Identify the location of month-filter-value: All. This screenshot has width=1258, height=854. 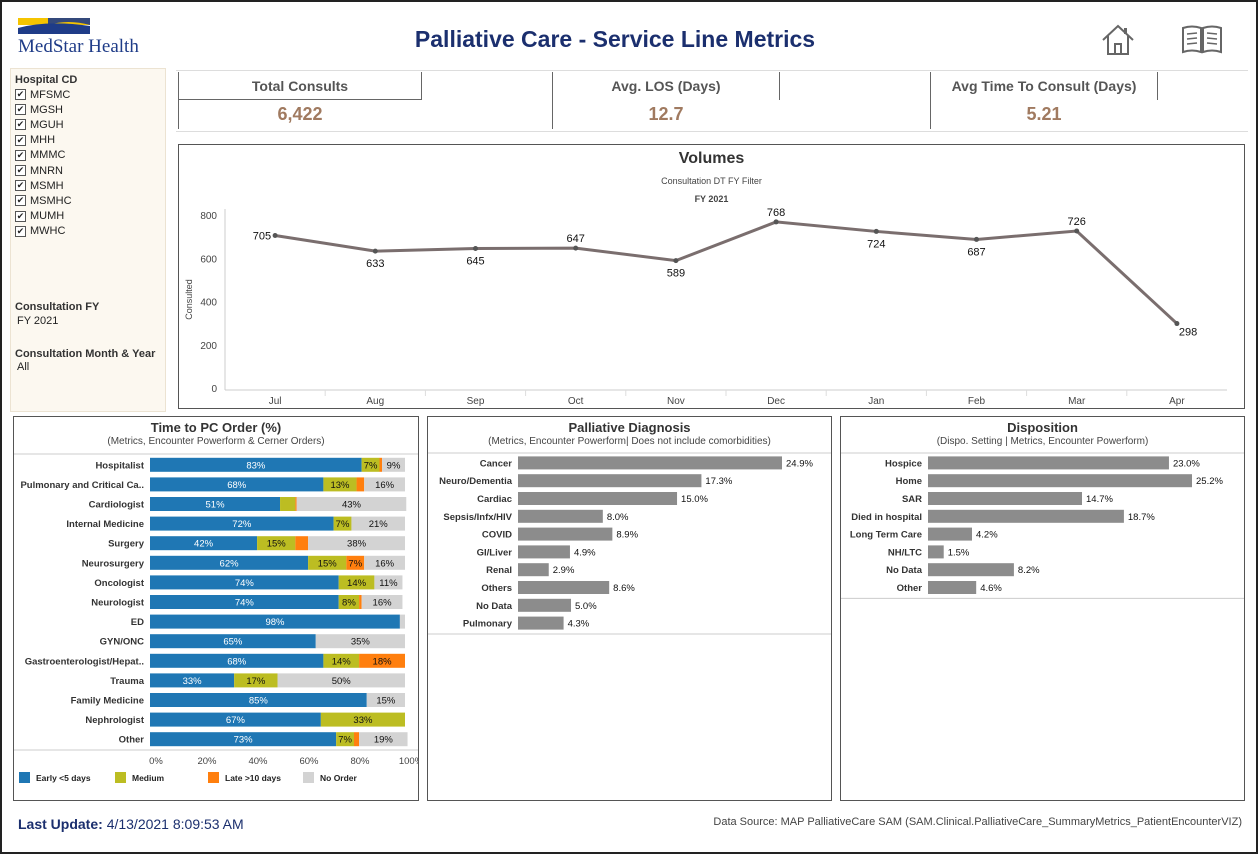
(23, 367).